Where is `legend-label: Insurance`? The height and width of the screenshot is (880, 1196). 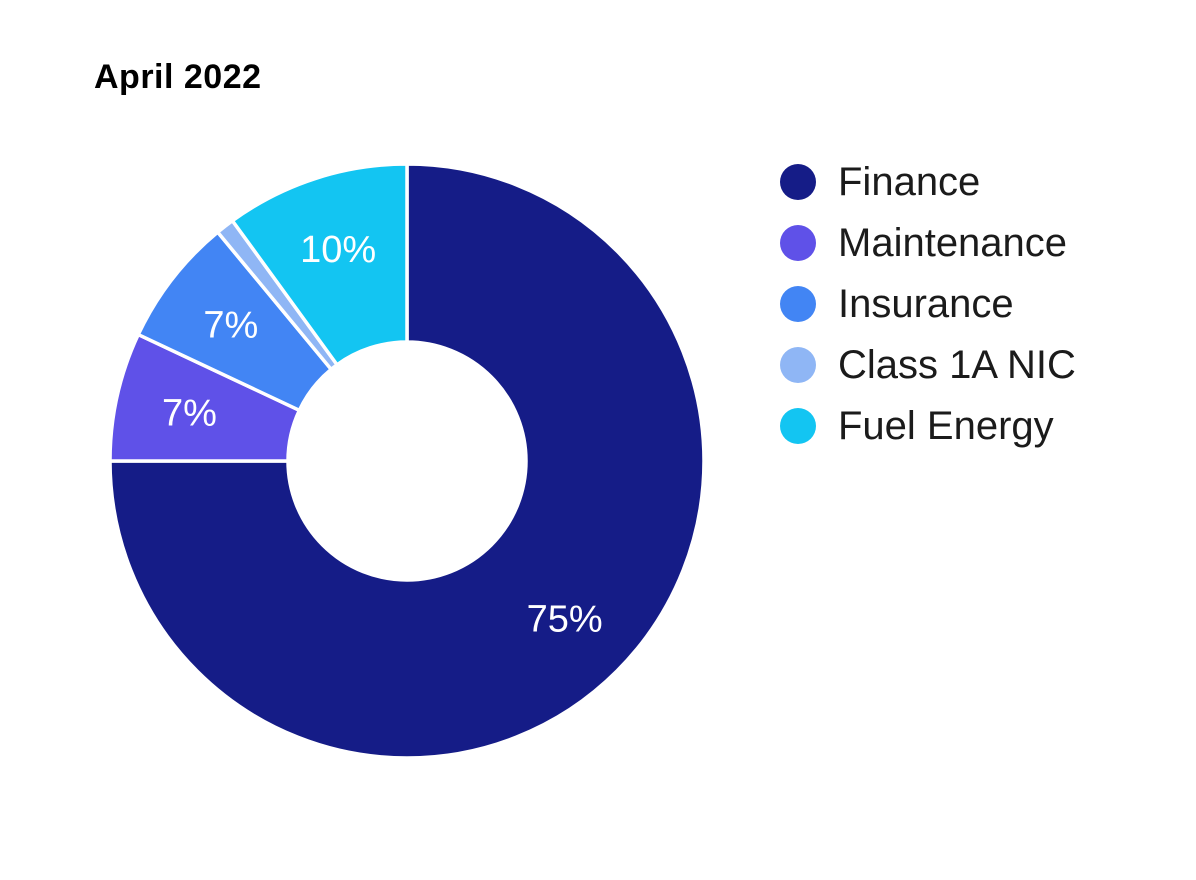 legend-label: Insurance is located at coordinates (926, 303).